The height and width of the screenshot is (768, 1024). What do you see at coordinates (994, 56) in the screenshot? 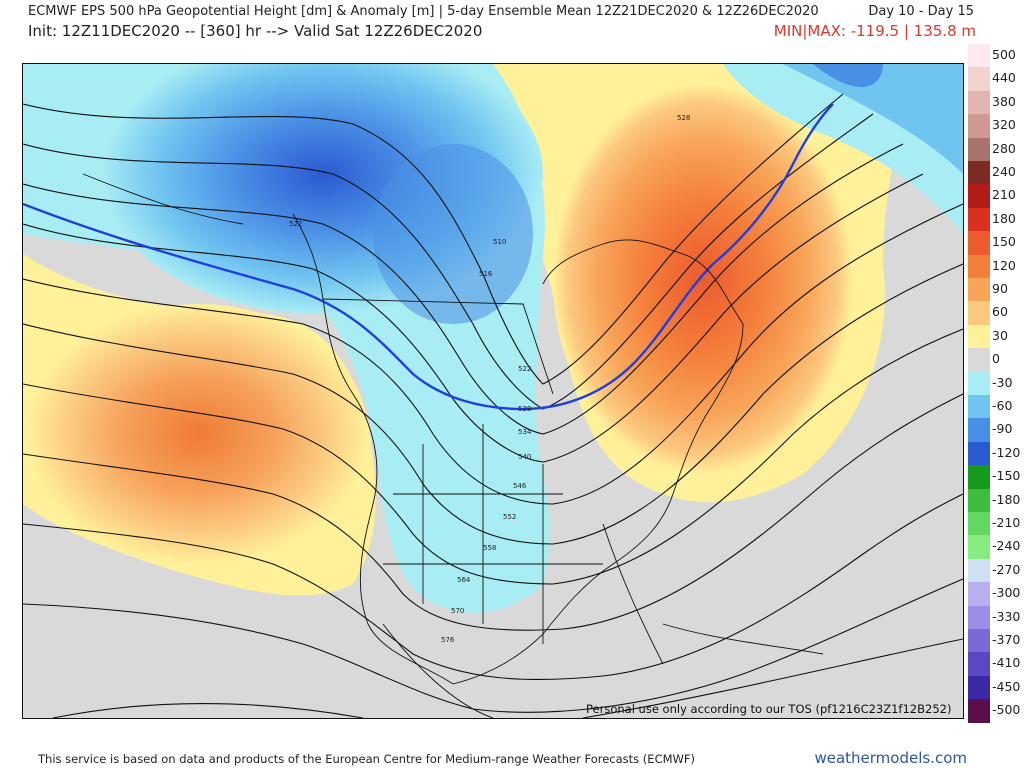
I see `colorbar-entry: 500` at bounding box center [994, 56].